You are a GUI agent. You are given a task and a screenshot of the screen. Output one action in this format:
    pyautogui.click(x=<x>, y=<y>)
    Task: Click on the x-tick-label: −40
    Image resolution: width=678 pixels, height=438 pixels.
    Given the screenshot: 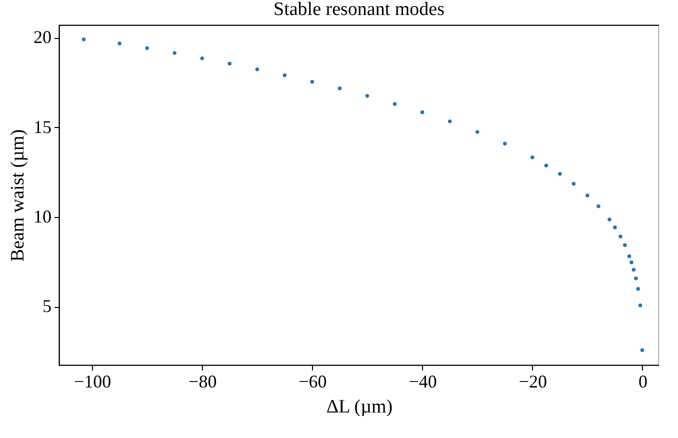 What is the action you would take?
    pyautogui.click(x=422, y=382)
    